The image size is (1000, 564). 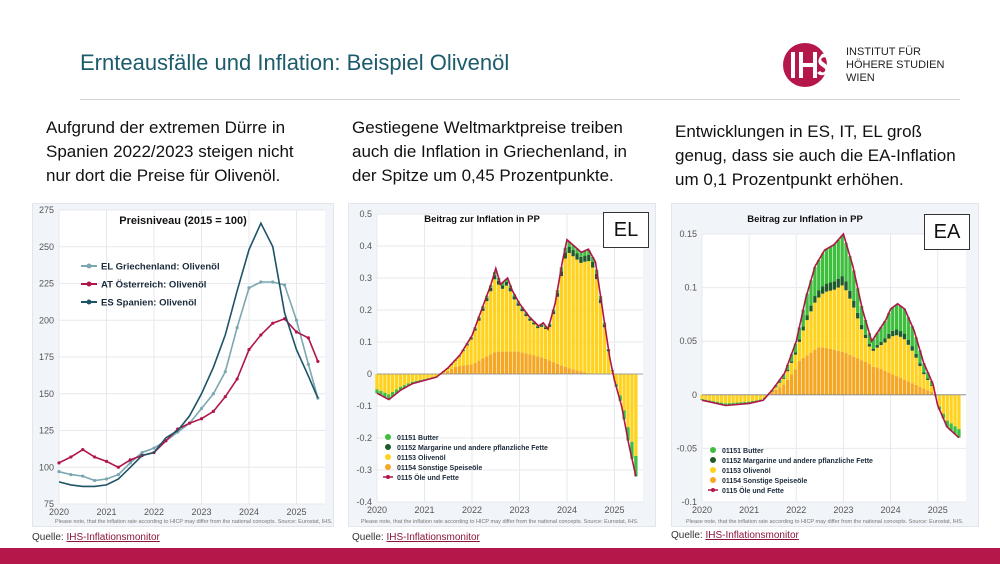 What do you see at coordinates (59, 512) in the screenshot?
I see `x-tick-label: 2020` at bounding box center [59, 512].